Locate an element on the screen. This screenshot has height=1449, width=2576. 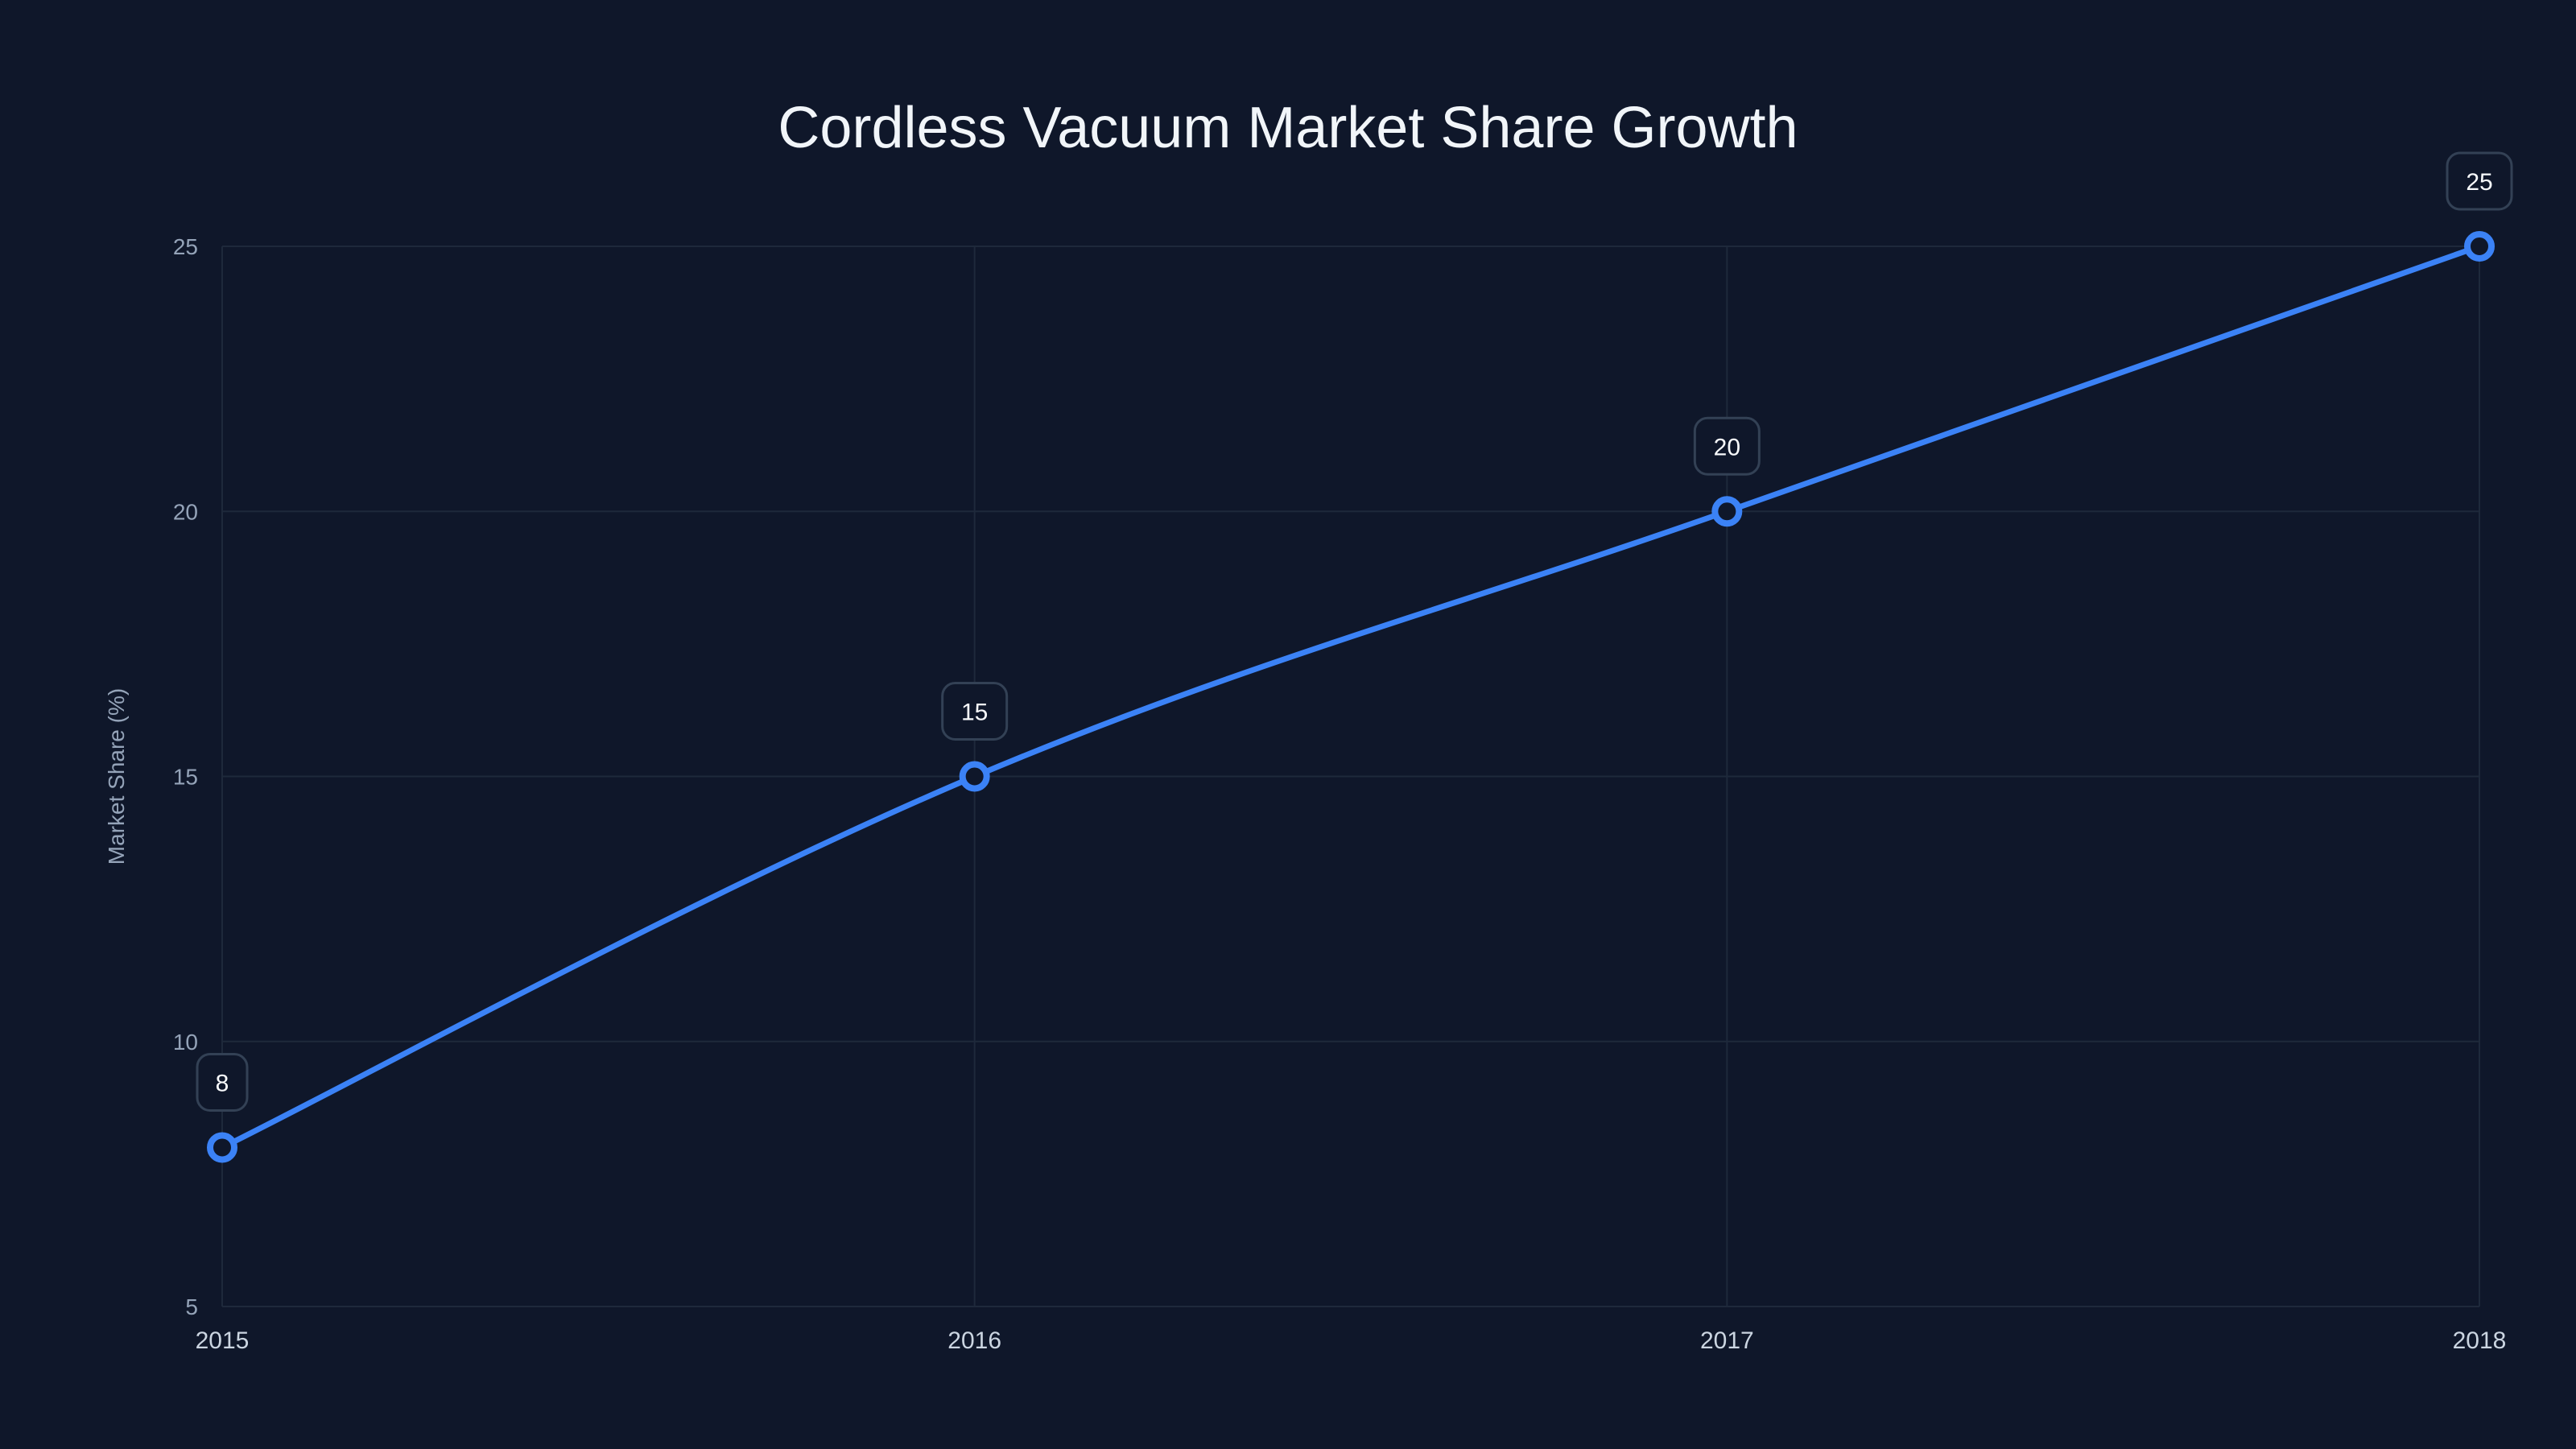
data-label: 20 is located at coordinates (1727, 447).